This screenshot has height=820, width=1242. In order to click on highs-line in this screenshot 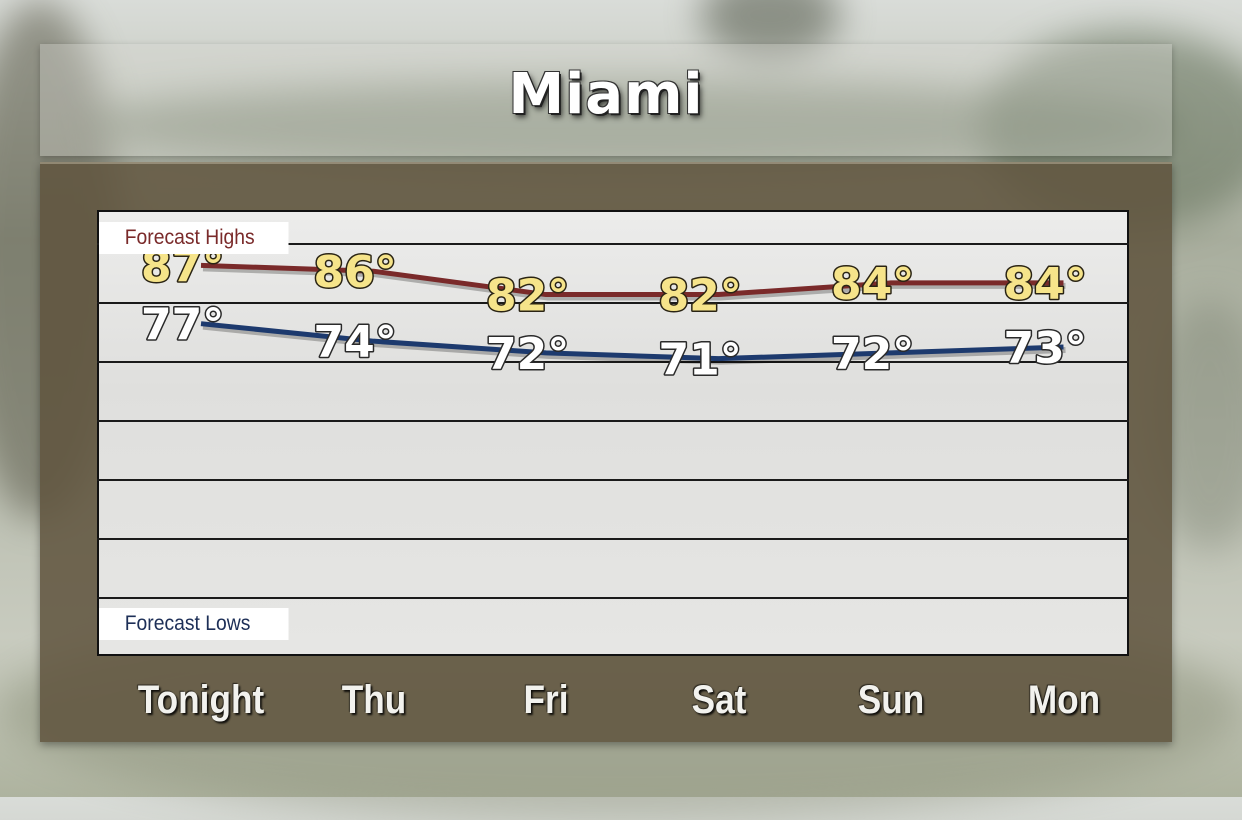, I will do `click(632, 280)`.